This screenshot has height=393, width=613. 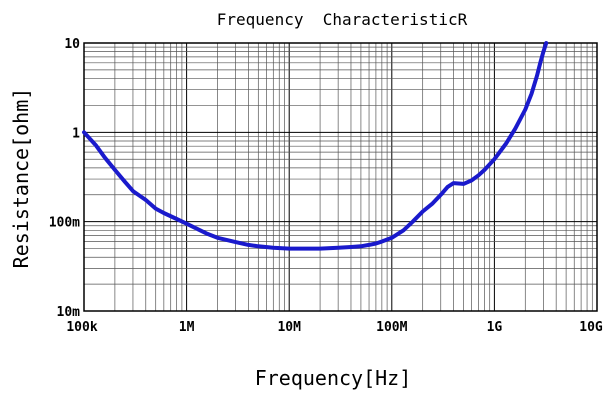 What do you see at coordinates (76, 133) in the screenshot?
I see `y-tick-label: 1` at bounding box center [76, 133].